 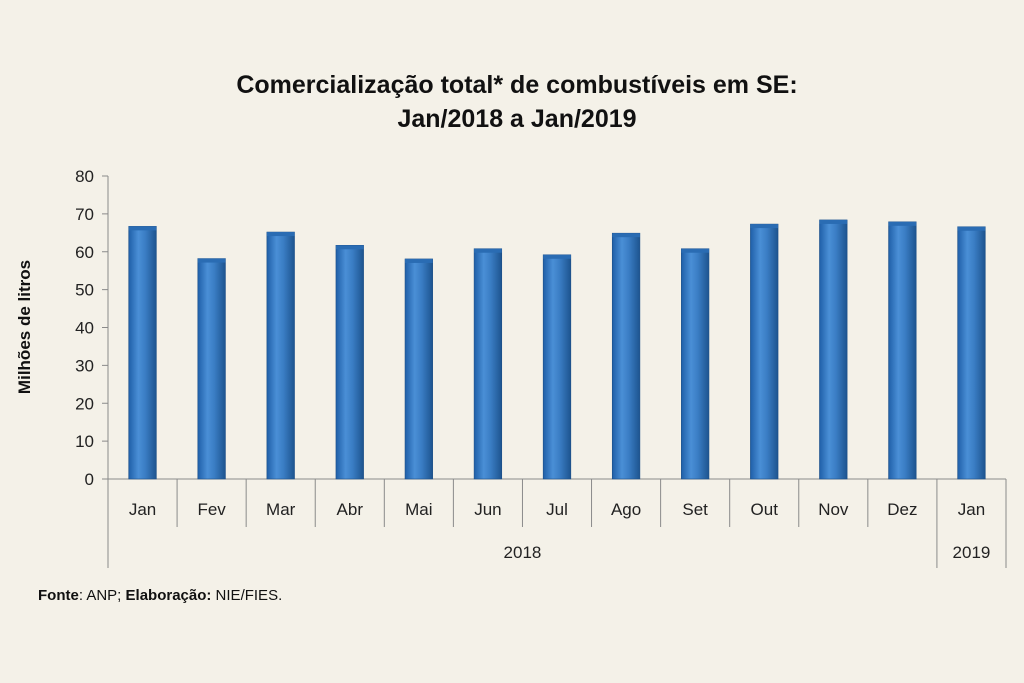 I want to click on y-axis-label: Milhões de litros, so click(x=24, y=327).